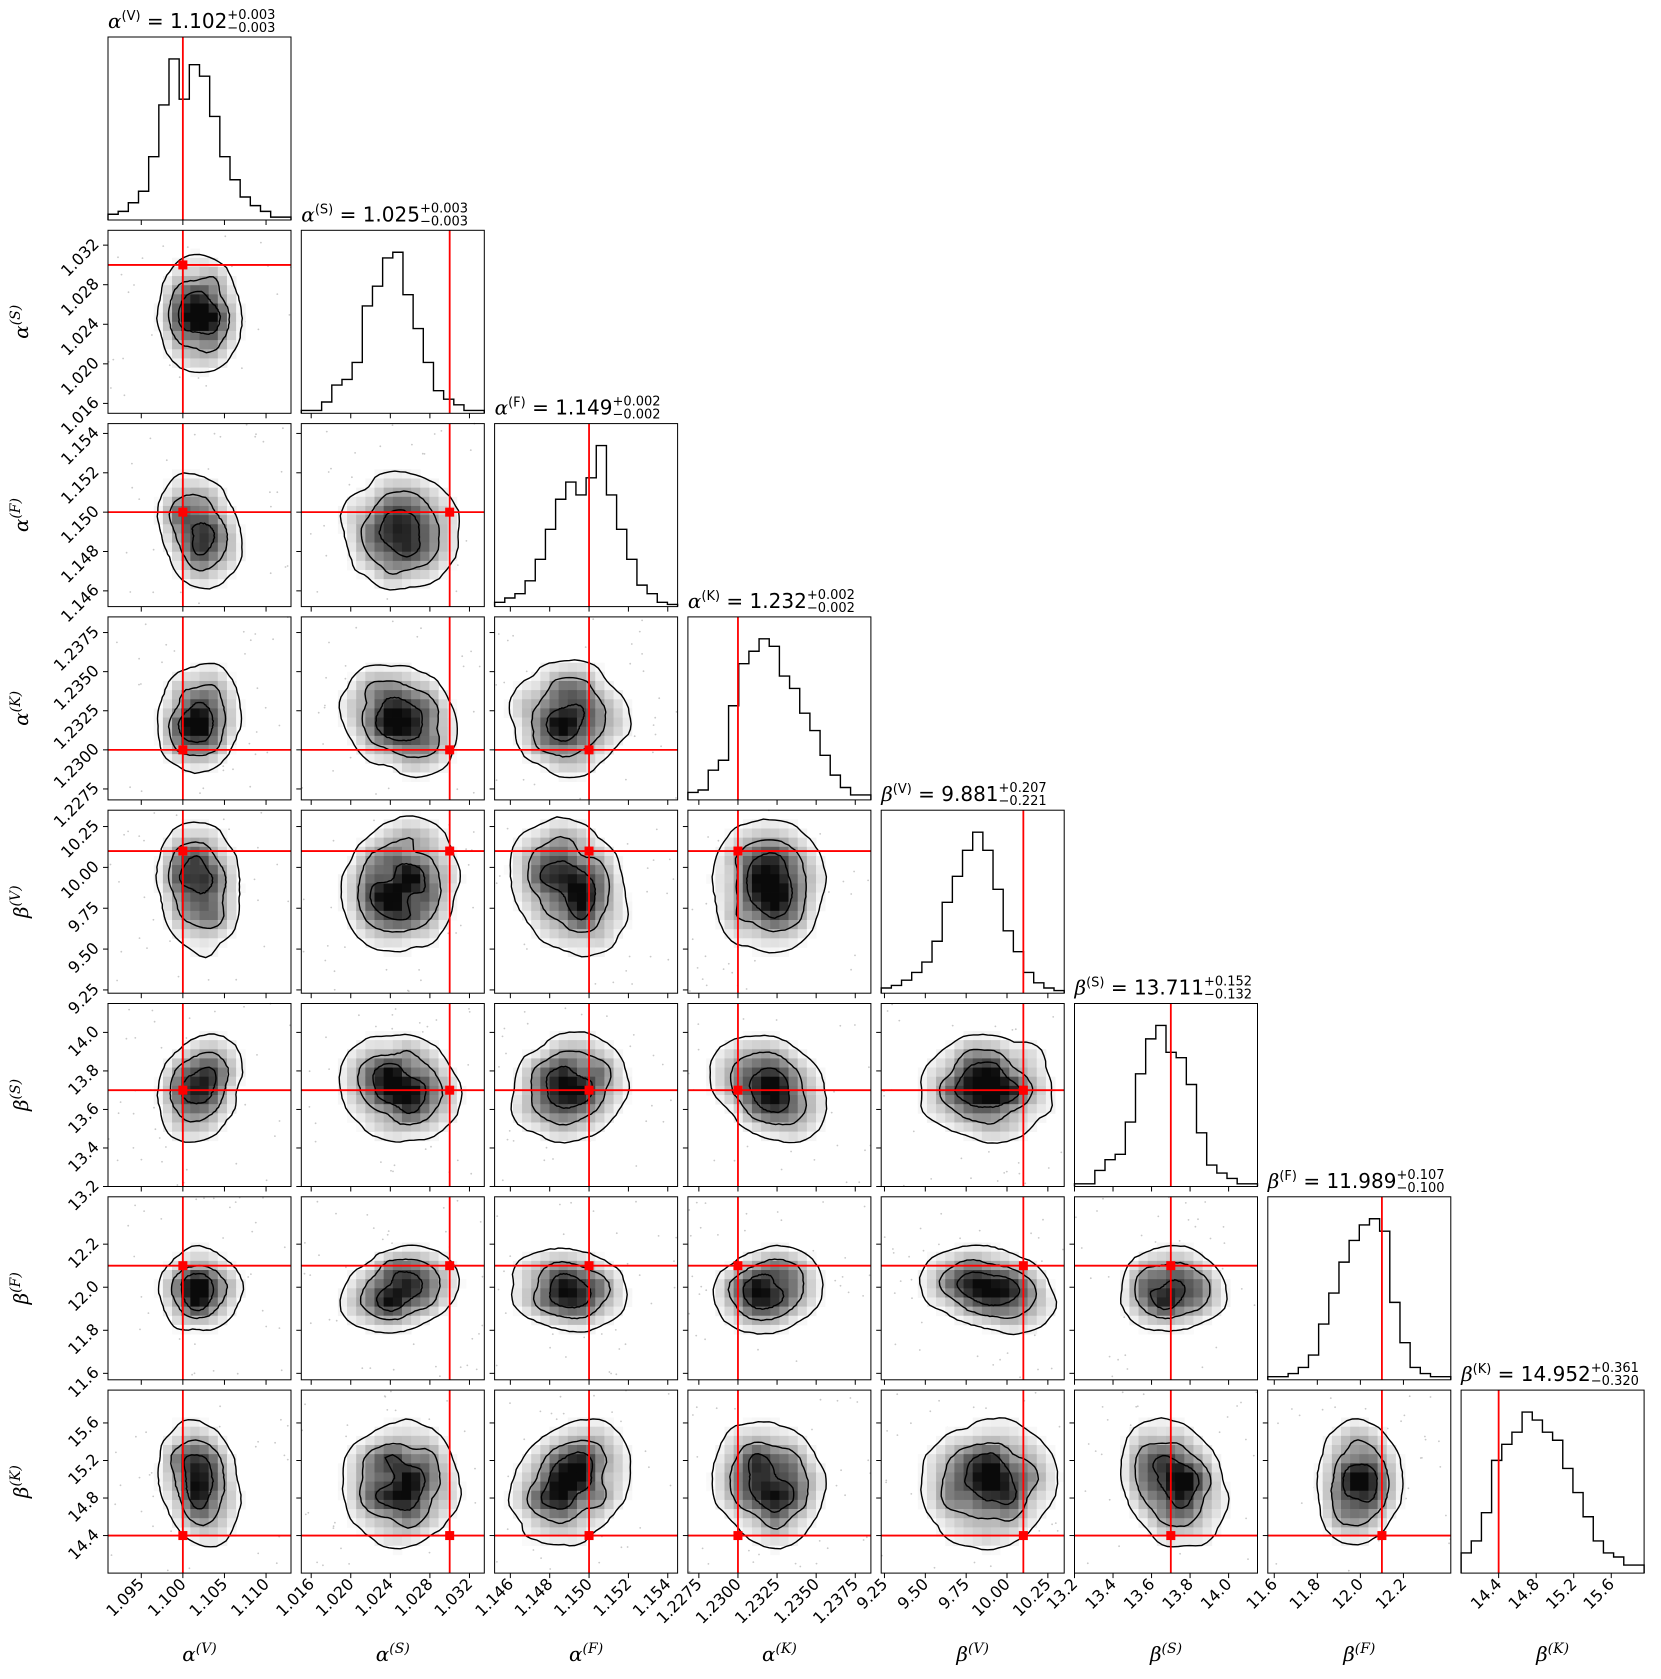 The width and height of the screenshot is (1661, 1679). What do you see at coordinates (444, 208) in the screenshot?
I see `title-err-plus: +0.003` at bounding box center [444, 208].